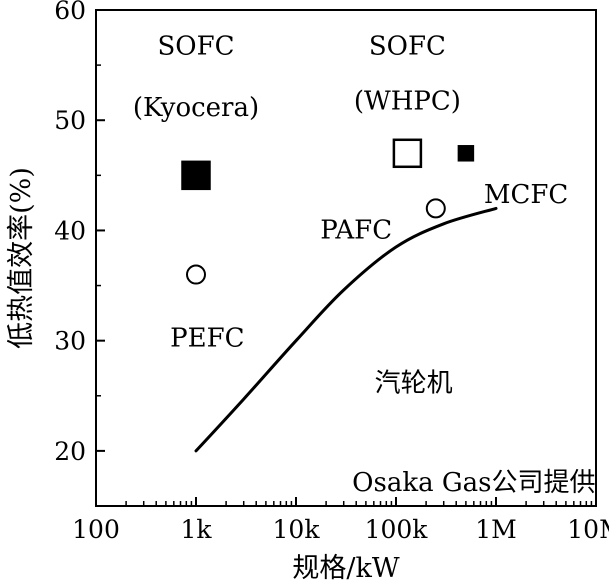 This screenshot has width=609, height=586. Describe the element at coordinates (588, 529) in the screenshot. I see `x-tick-label: 10M` at that location.